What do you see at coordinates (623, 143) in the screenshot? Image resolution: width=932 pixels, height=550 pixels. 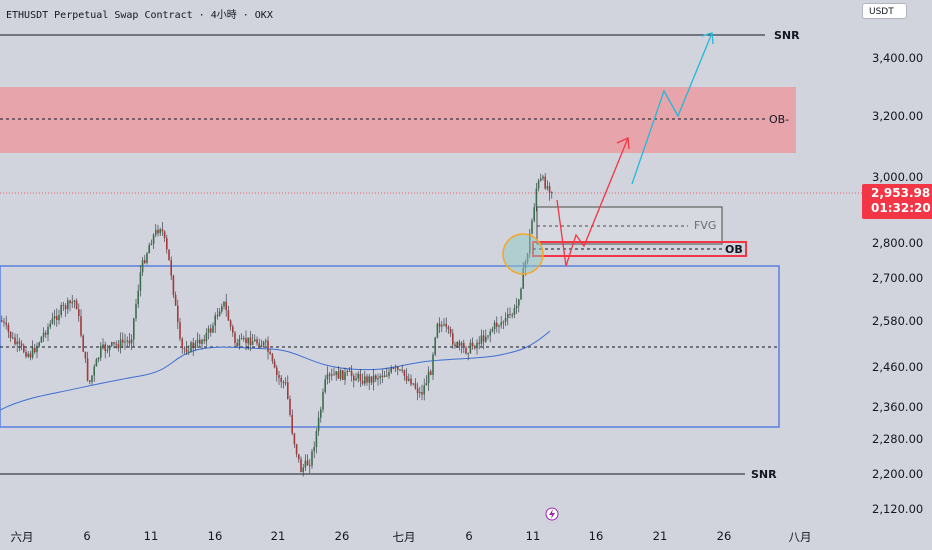 I see `projection-red-arrowhead` at bounding box center [623, 143].